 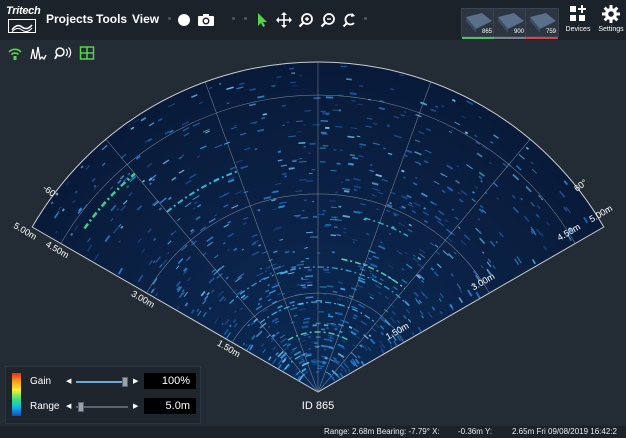 I want to click on record-button, so click(x=184, y=20).